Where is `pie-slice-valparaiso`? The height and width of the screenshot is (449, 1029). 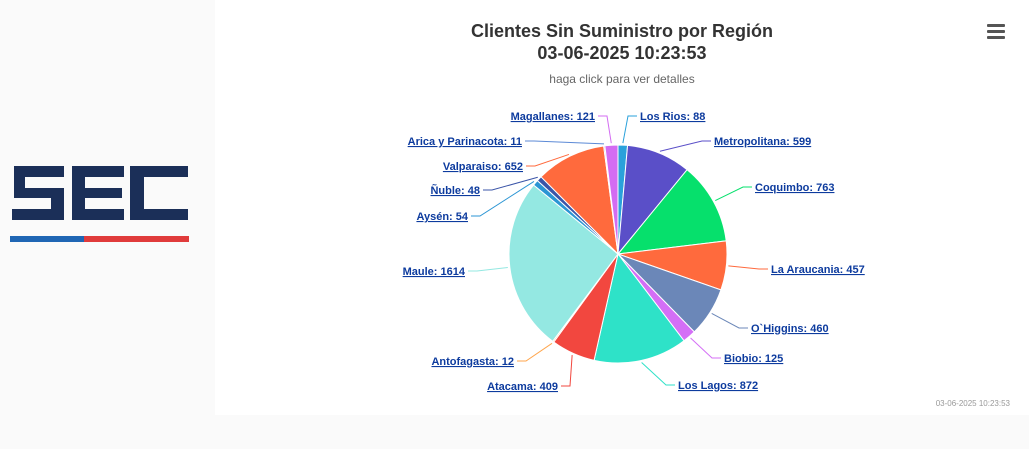
pie-slice-valparaiso is located at coordinates (579, 200).